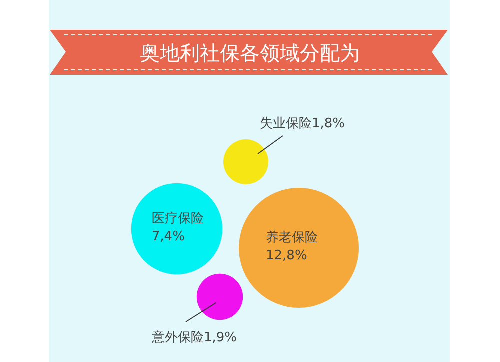  I want to click on text: 奥地利社保各领域分配为, so click(250, 53).